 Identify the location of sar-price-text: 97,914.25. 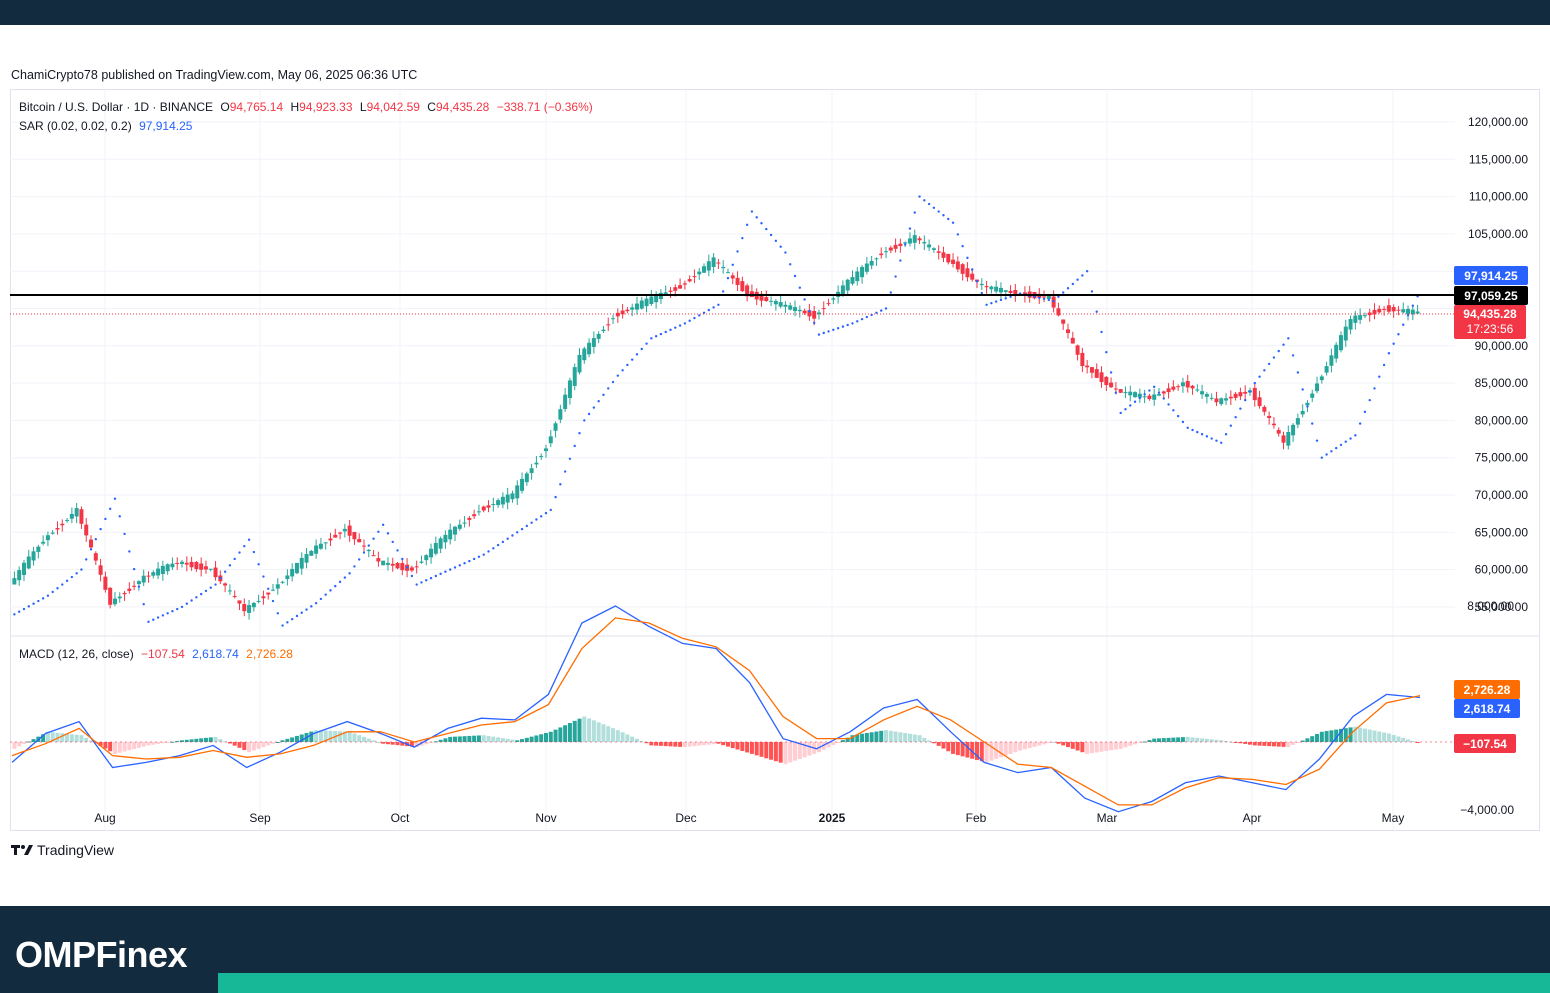
(1491, 276).